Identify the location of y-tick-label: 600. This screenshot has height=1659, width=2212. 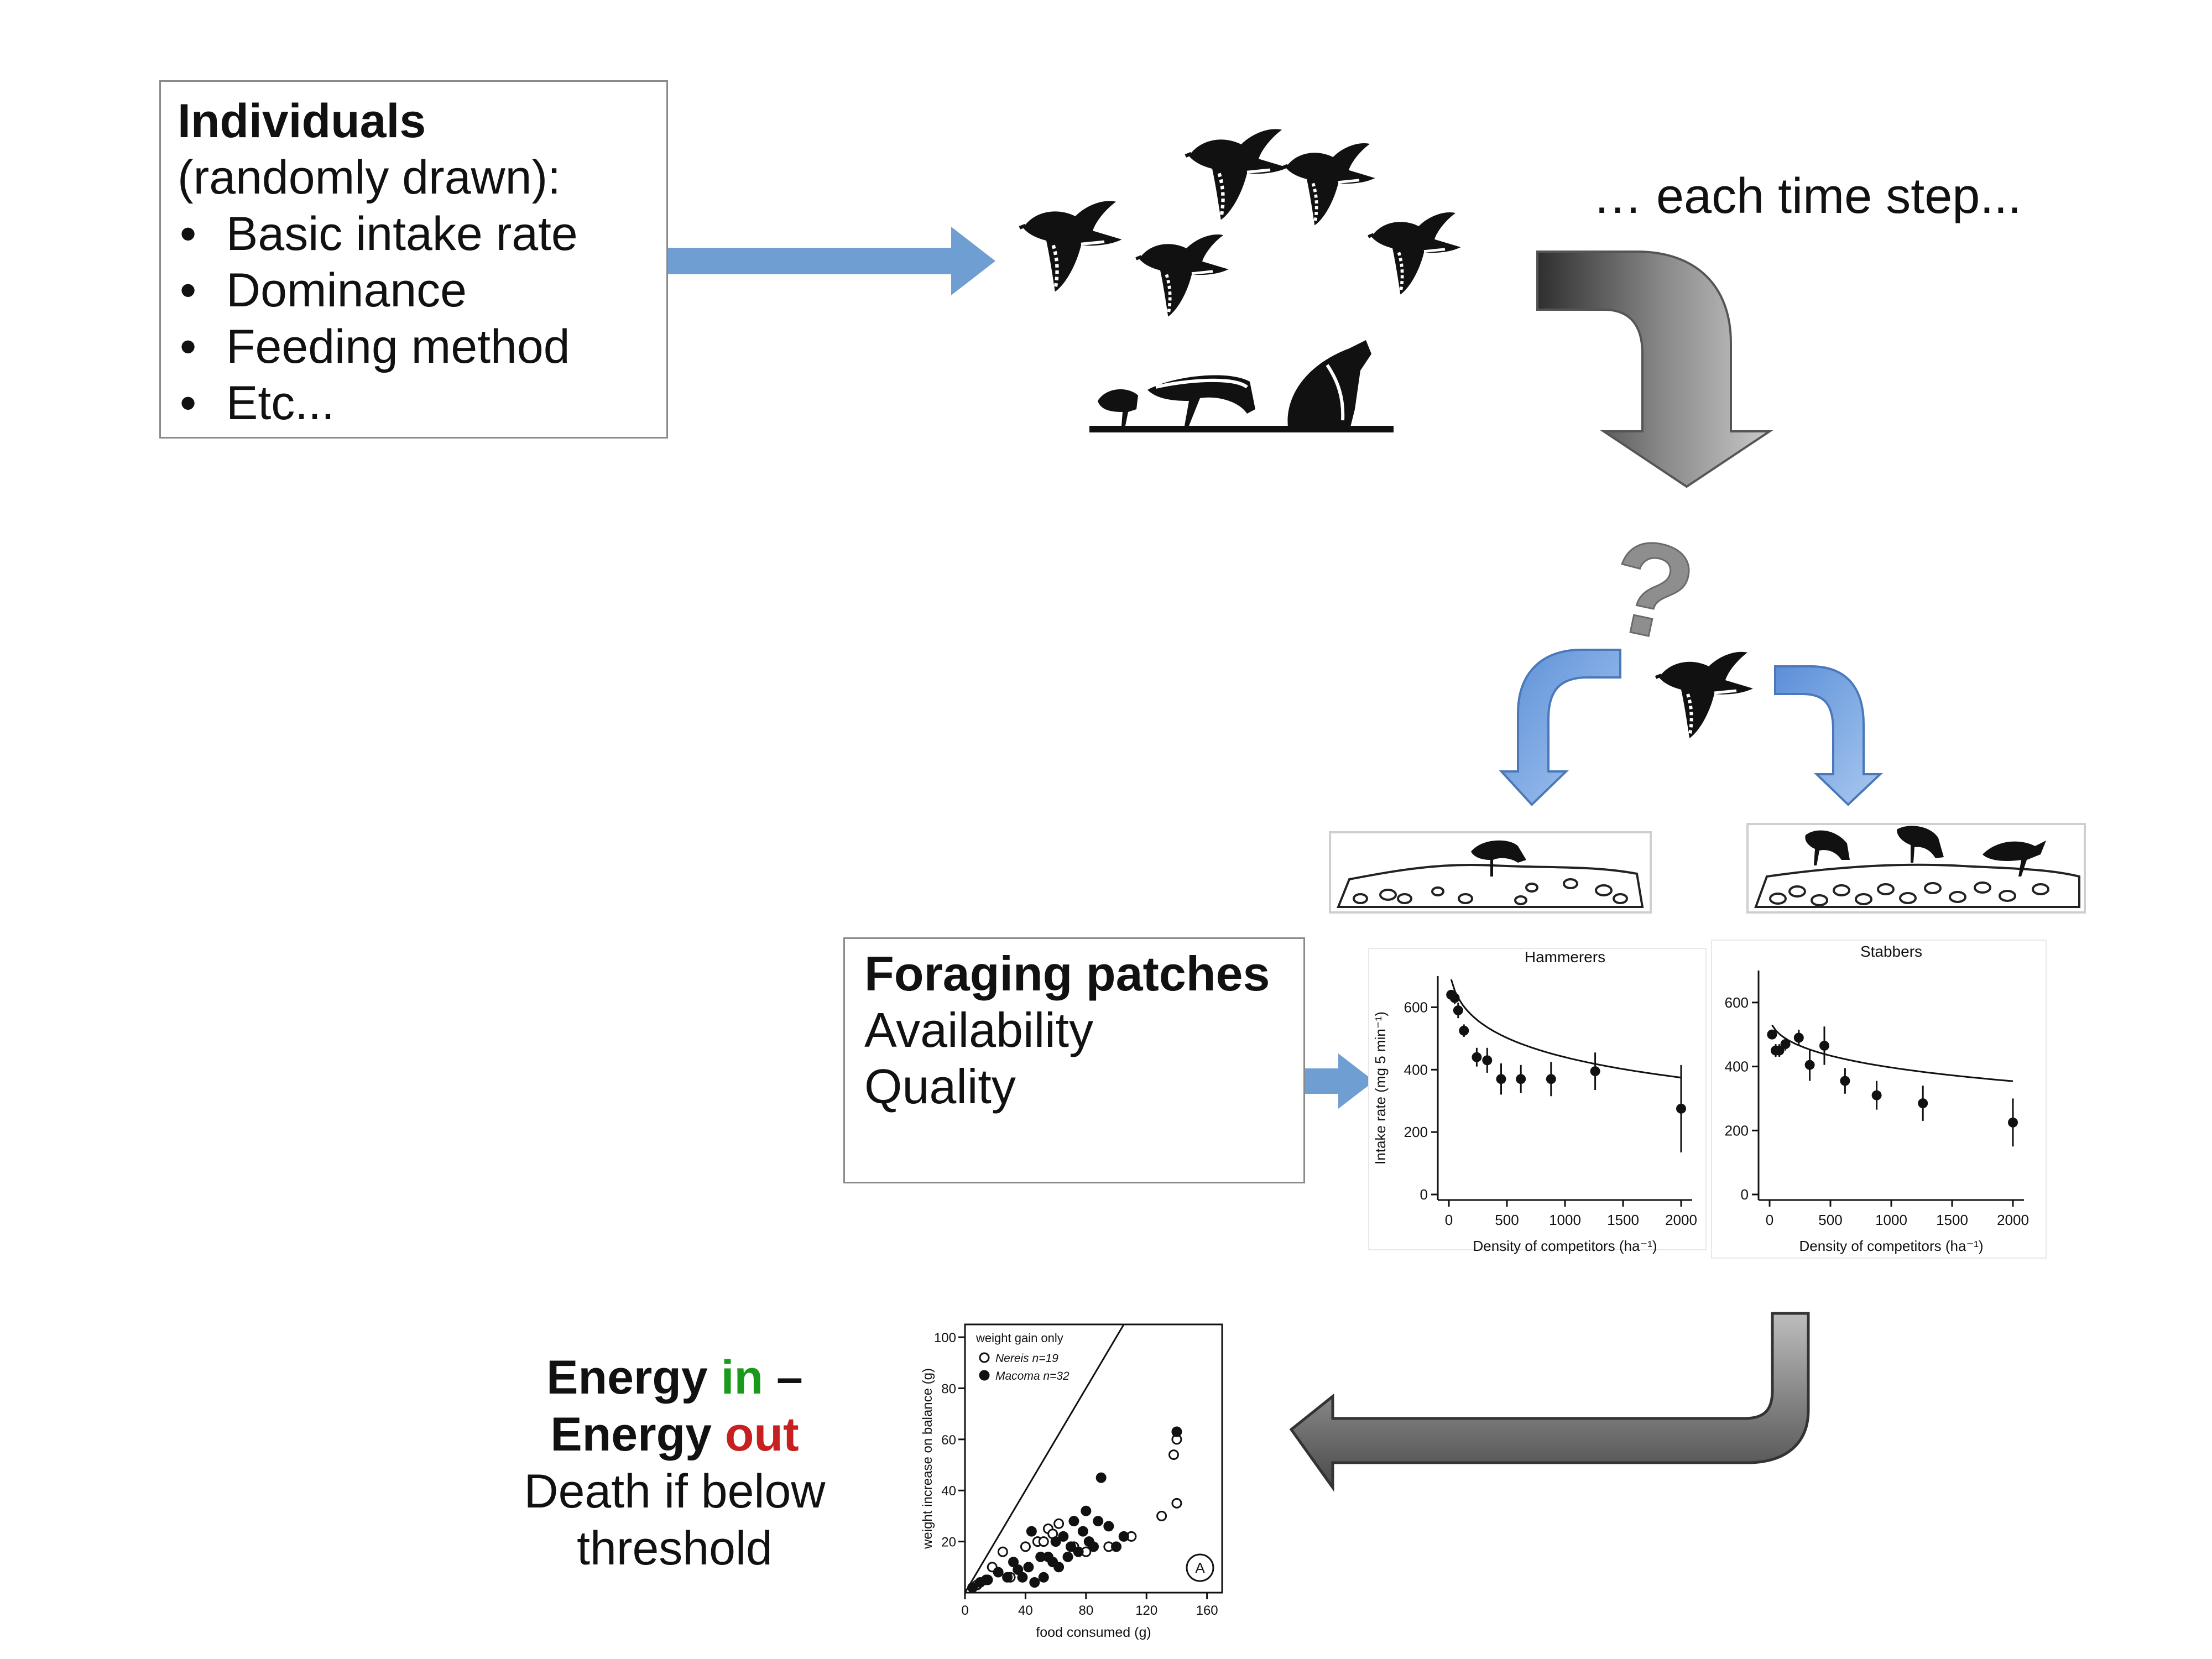
(1416, 1007).